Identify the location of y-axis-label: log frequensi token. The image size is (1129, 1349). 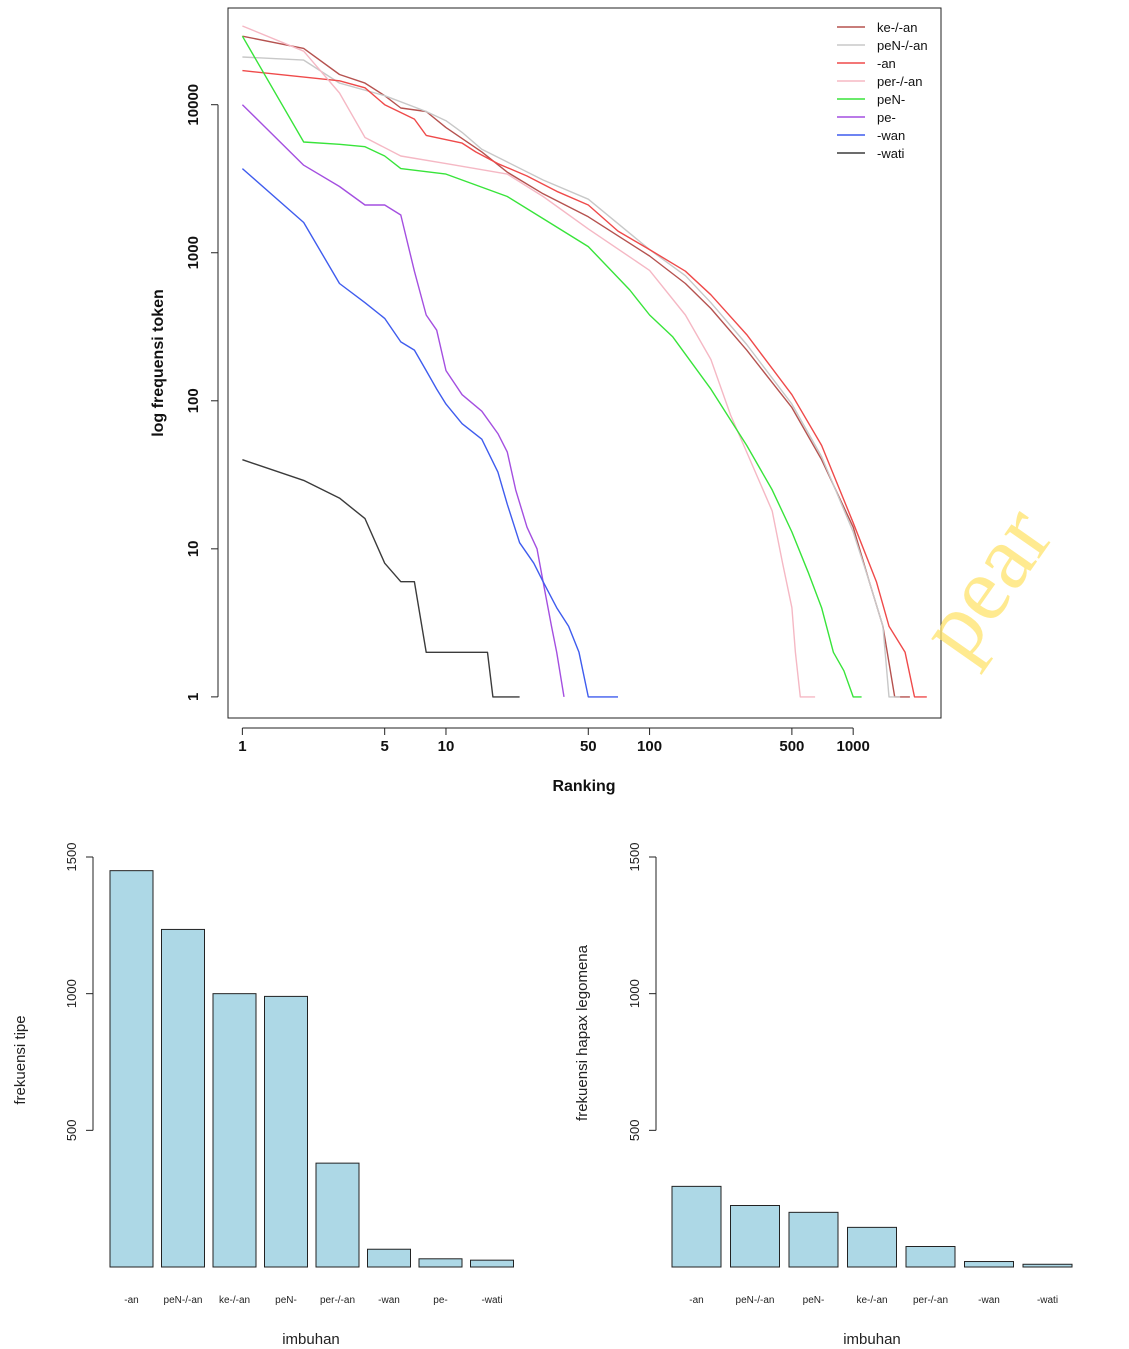
(158, 363).